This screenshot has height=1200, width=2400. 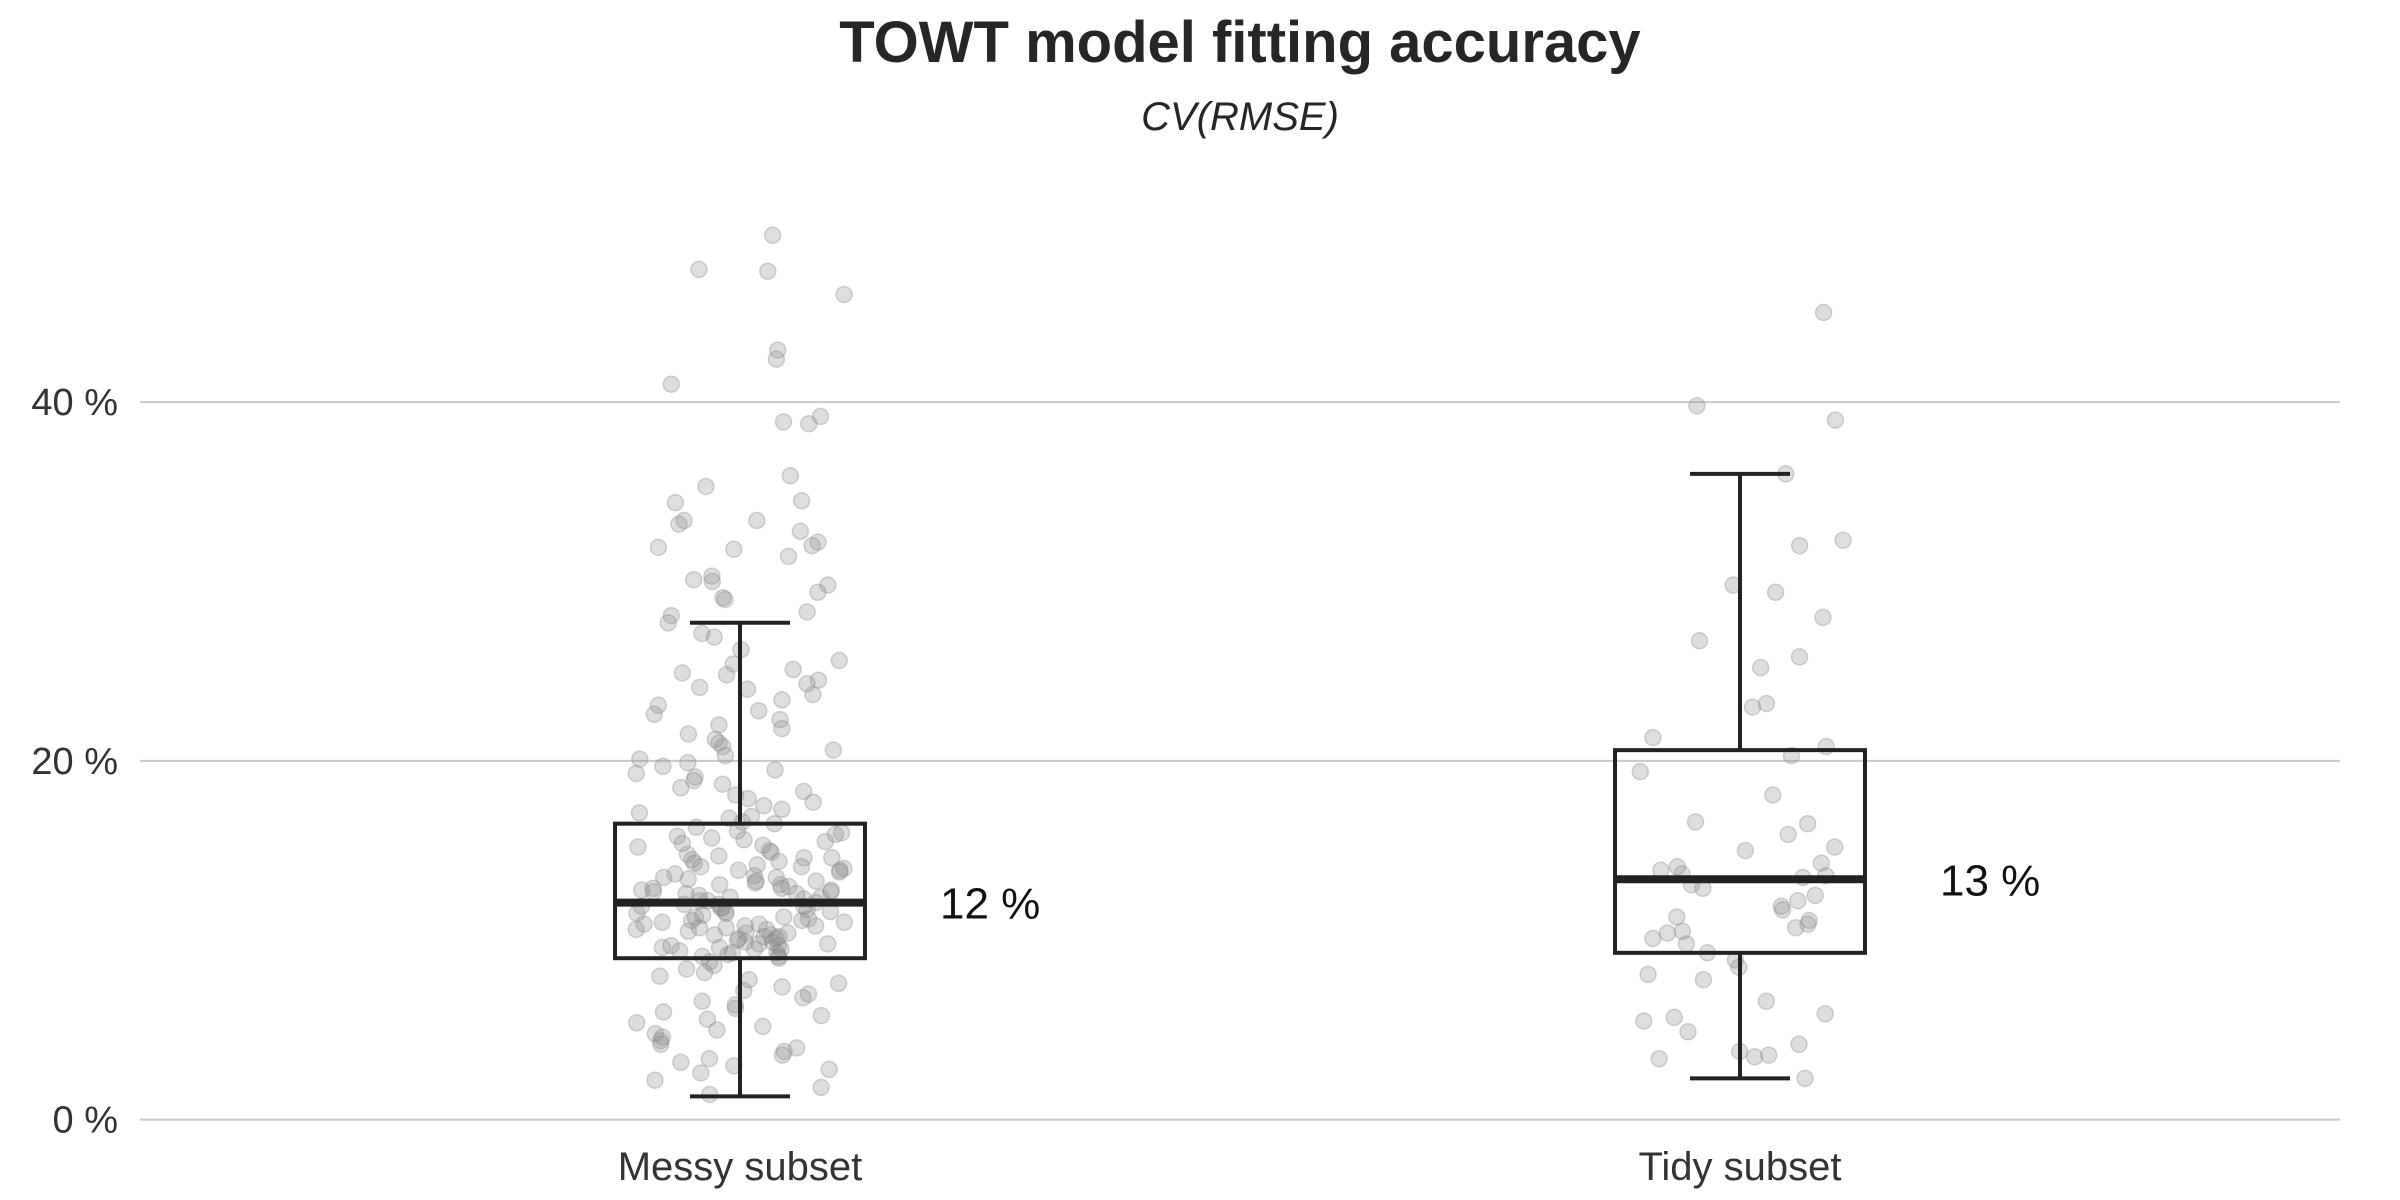 What do you see at coordinates (1239, 42) in the screenshot?
I see `chart-title: TOWT model fitting accuracy` at bounding box center [1239, 42].